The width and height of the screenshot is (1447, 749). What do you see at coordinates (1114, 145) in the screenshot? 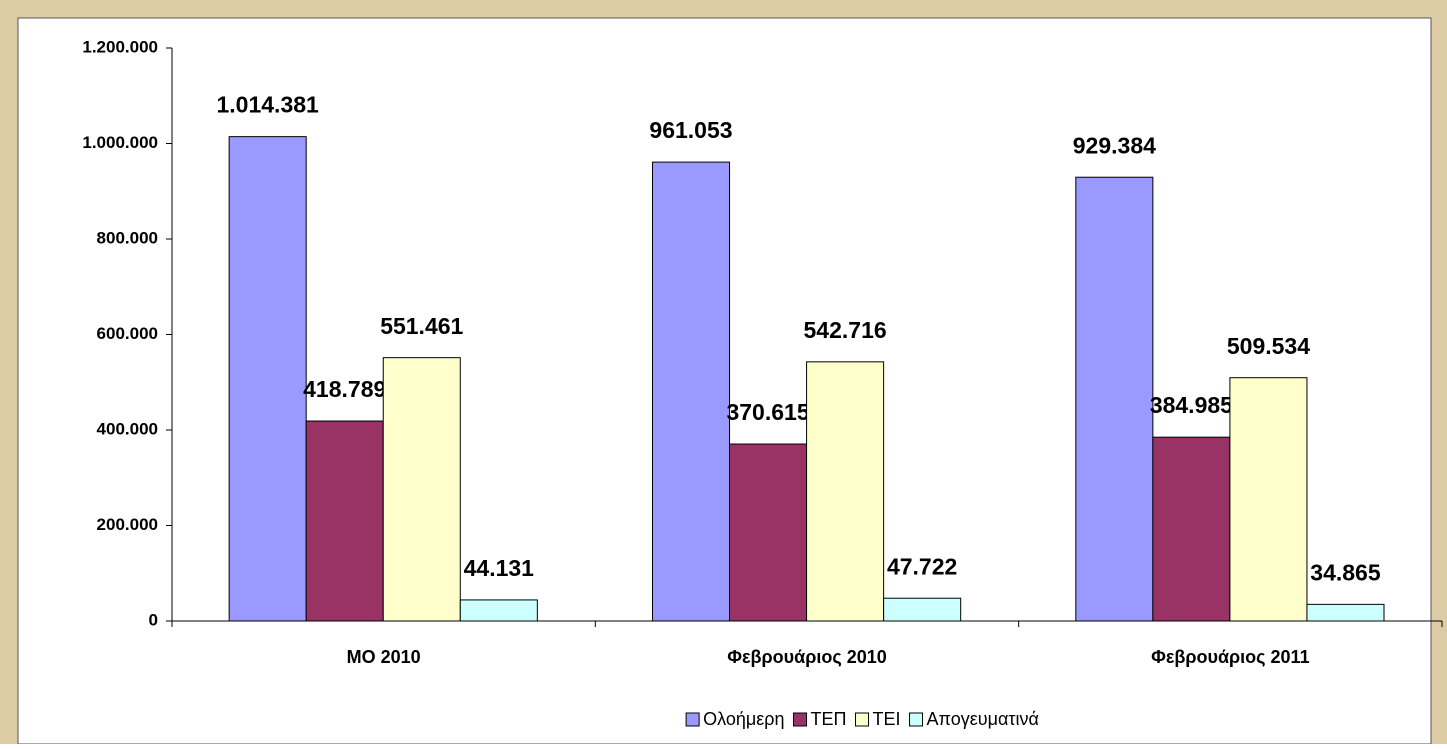
I see `data-label: 929.384` at bounding box center [1114, 145].